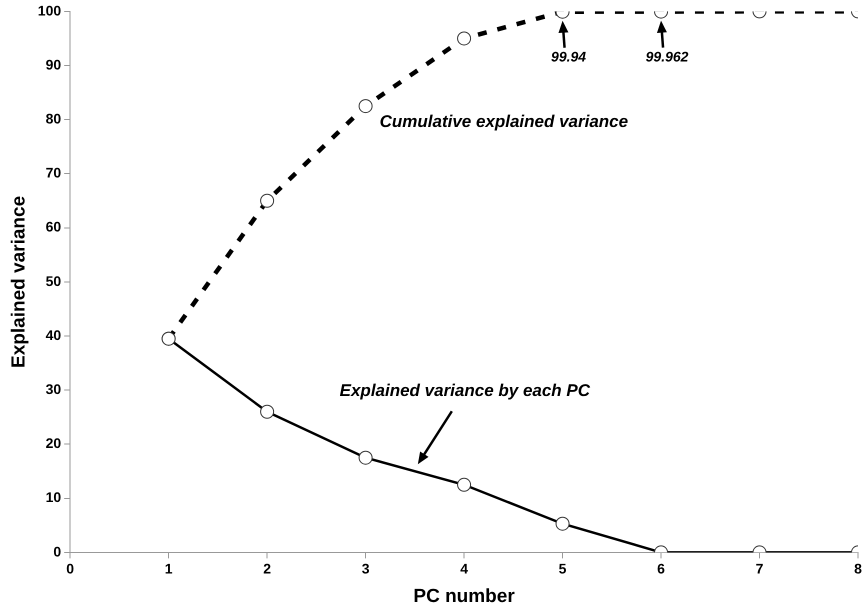 The image size is (866, 612). What do you see at coordinates (57, 551) in the screenshot?
I see `y-tick-label: 0` at bounding box center [57, 551].